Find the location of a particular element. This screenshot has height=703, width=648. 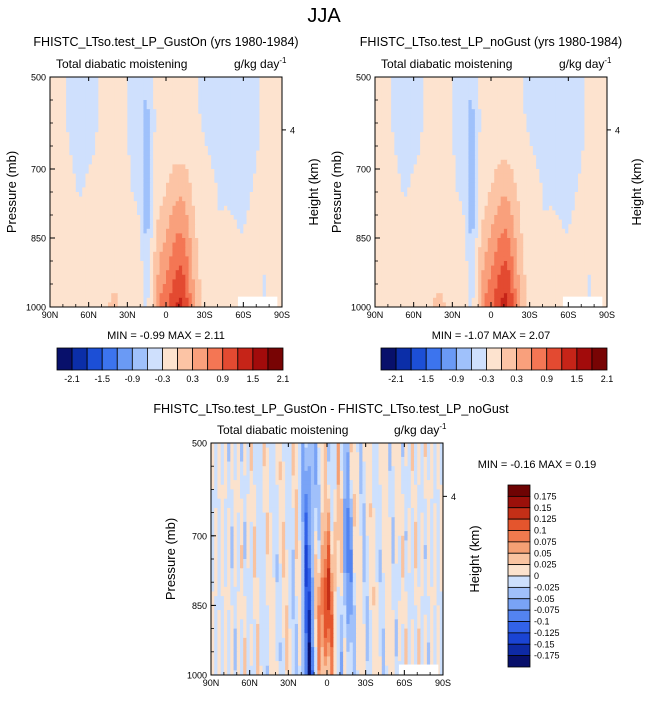

panel-2-heatmap is located at coordinates (491, 192).